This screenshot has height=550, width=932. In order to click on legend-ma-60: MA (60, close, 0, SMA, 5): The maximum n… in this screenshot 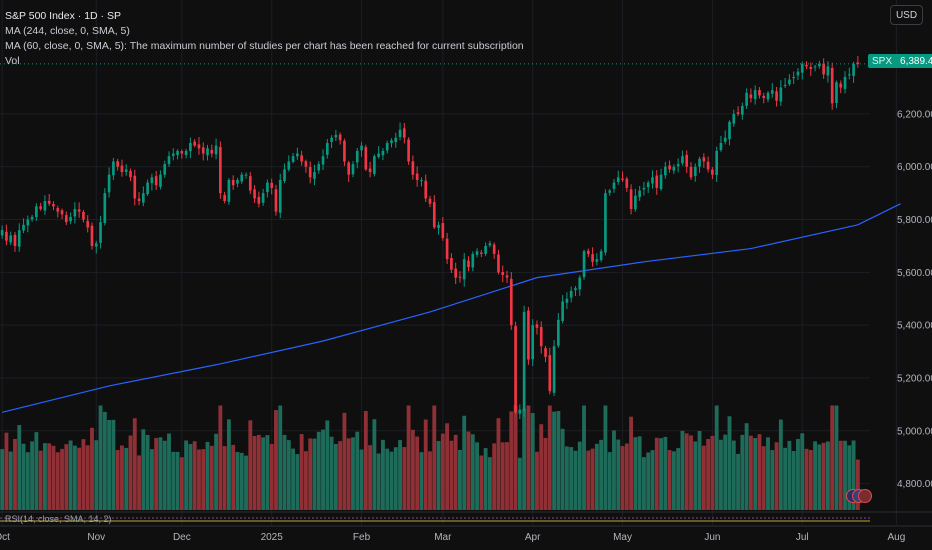, I will do `click(264, 46)`.